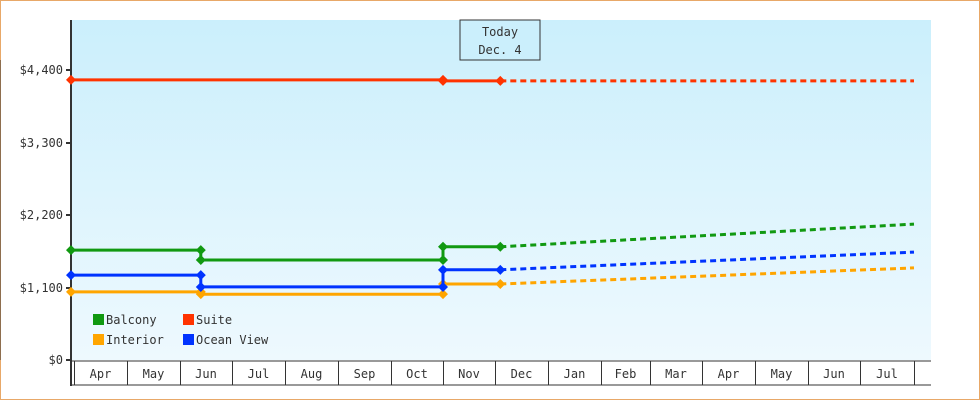 The width and height of the screenshot is (980, 400). Describe the element at coordinates (676, 374) in the screenshot. I see `x-tick-label: Mar` at that location.